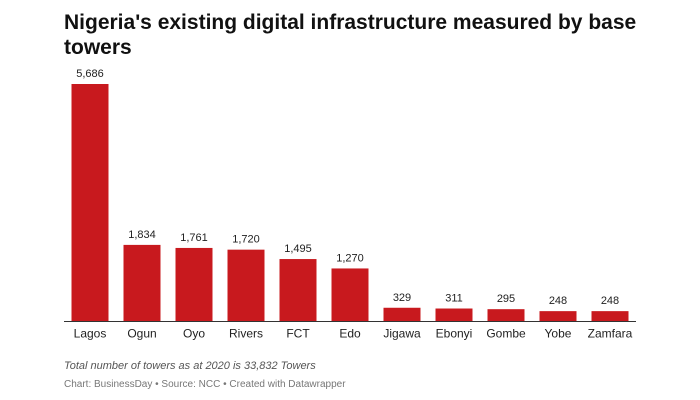 Image resolution: width=700 pixels, height=400 pixels. Describe the element at coordinates (90, 74) in the screenshot. I see `value-label-lagos: 5,686` at that location.